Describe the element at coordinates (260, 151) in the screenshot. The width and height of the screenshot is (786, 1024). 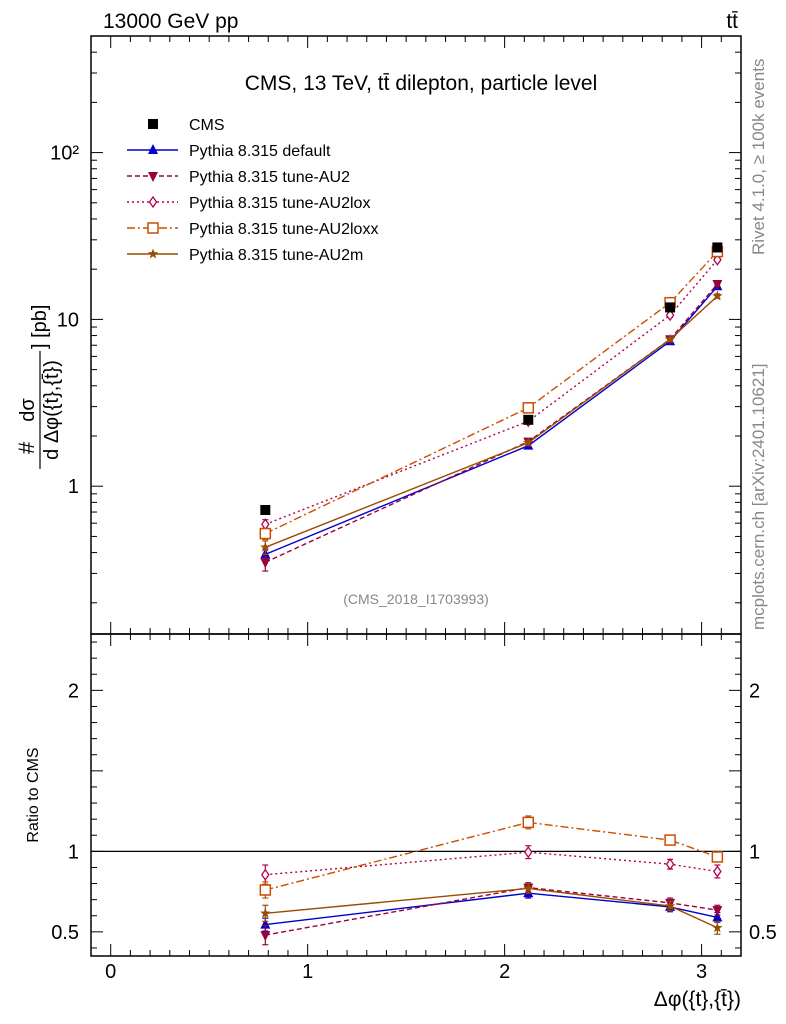
I see `legend-label-pythia-8-315-default: Pythia 8.315 default` at that location.